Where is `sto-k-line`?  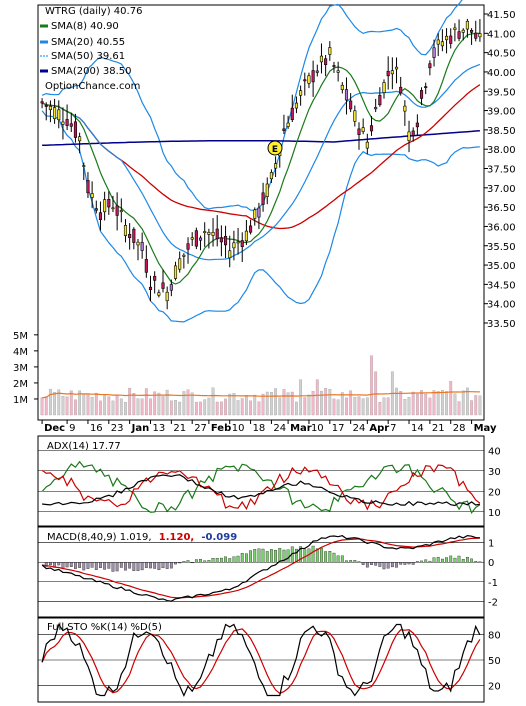
sto-k-line is located at coordinates (261, 660).